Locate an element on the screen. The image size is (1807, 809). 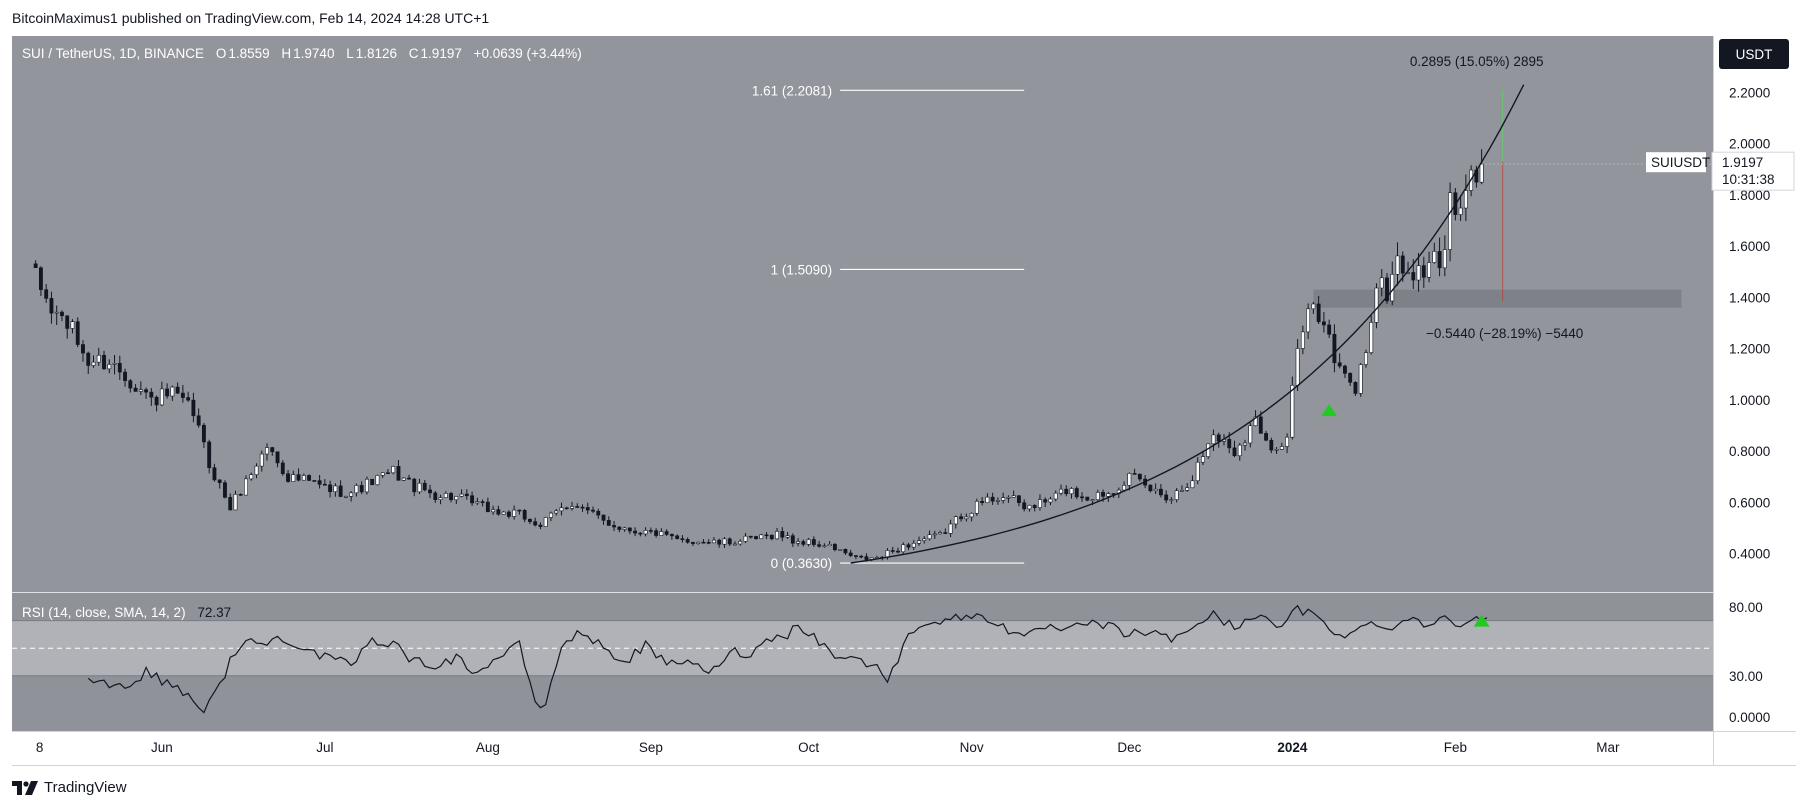
symbol-name: SUI / TetherUS, 1D, BINANCE is located at coordinates (113, 53).